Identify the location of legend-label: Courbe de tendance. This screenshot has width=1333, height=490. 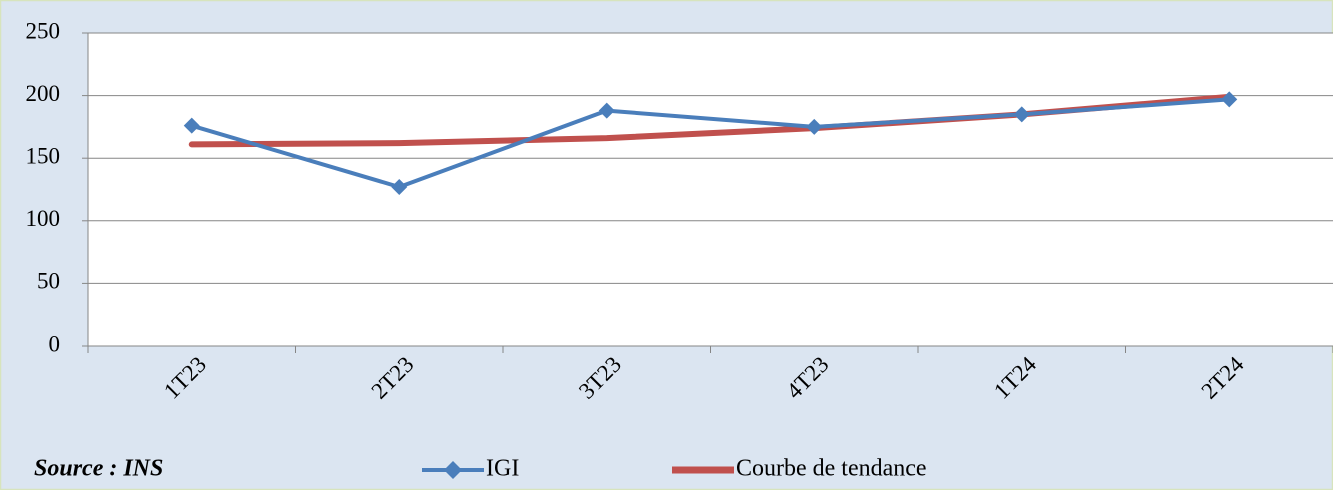
(831, 469).